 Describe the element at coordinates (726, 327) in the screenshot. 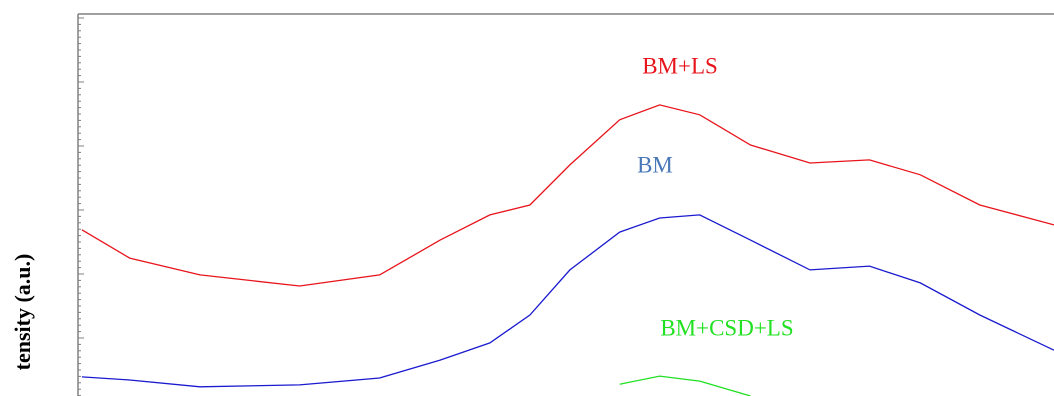

I see `series-label: BM+CSD+LS` at that location.